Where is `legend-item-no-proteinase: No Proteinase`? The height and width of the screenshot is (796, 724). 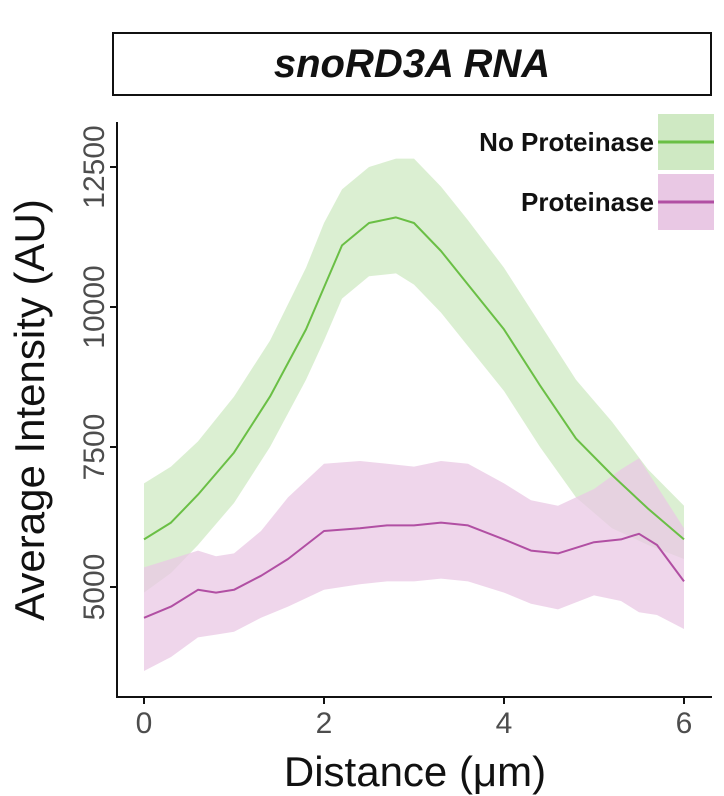
legend-item-no-proteinase: No Proteinase is located at coordinates (596, 142).